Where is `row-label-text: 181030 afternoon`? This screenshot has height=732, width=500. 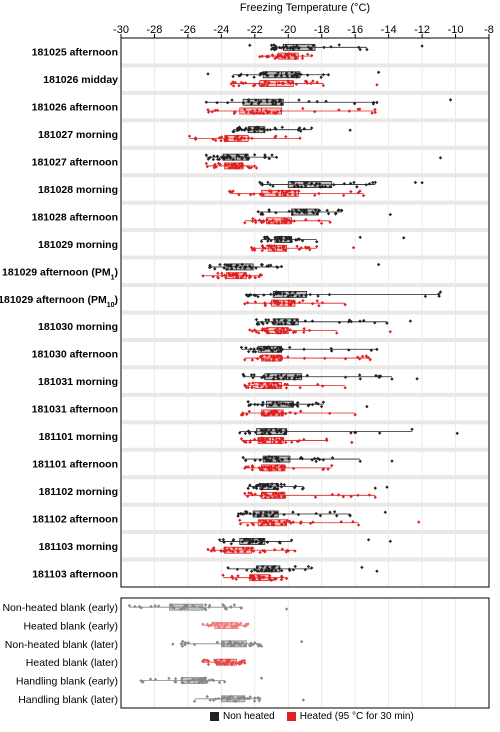 row-label-text: 181030 afternoon is located at coordinates (75, 355).